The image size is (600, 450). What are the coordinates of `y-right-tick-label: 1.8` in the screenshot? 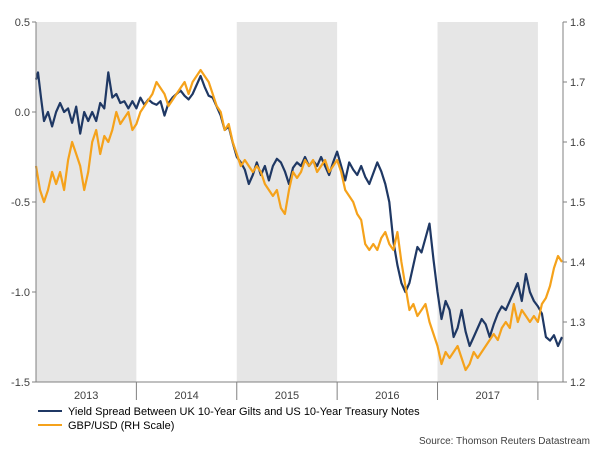 It's located at (577, 23).